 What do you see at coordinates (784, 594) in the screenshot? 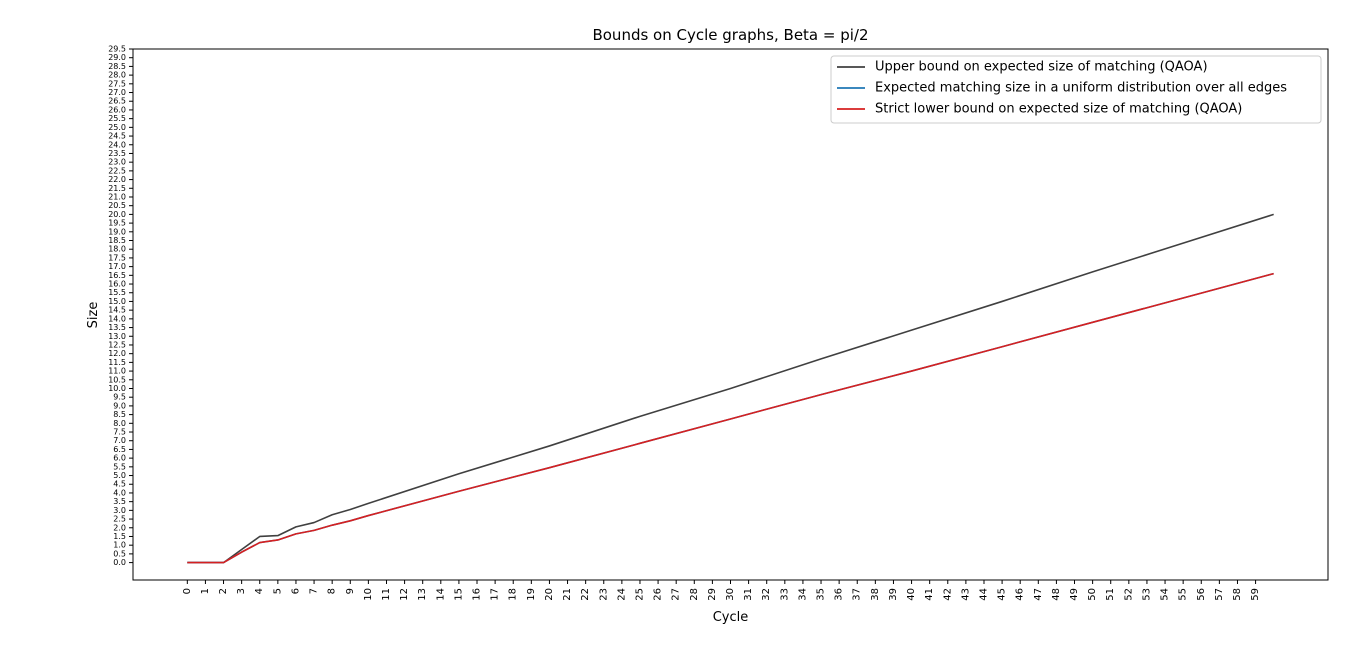
I see `x-tick-label: 33` at bounding box center [784, 594].